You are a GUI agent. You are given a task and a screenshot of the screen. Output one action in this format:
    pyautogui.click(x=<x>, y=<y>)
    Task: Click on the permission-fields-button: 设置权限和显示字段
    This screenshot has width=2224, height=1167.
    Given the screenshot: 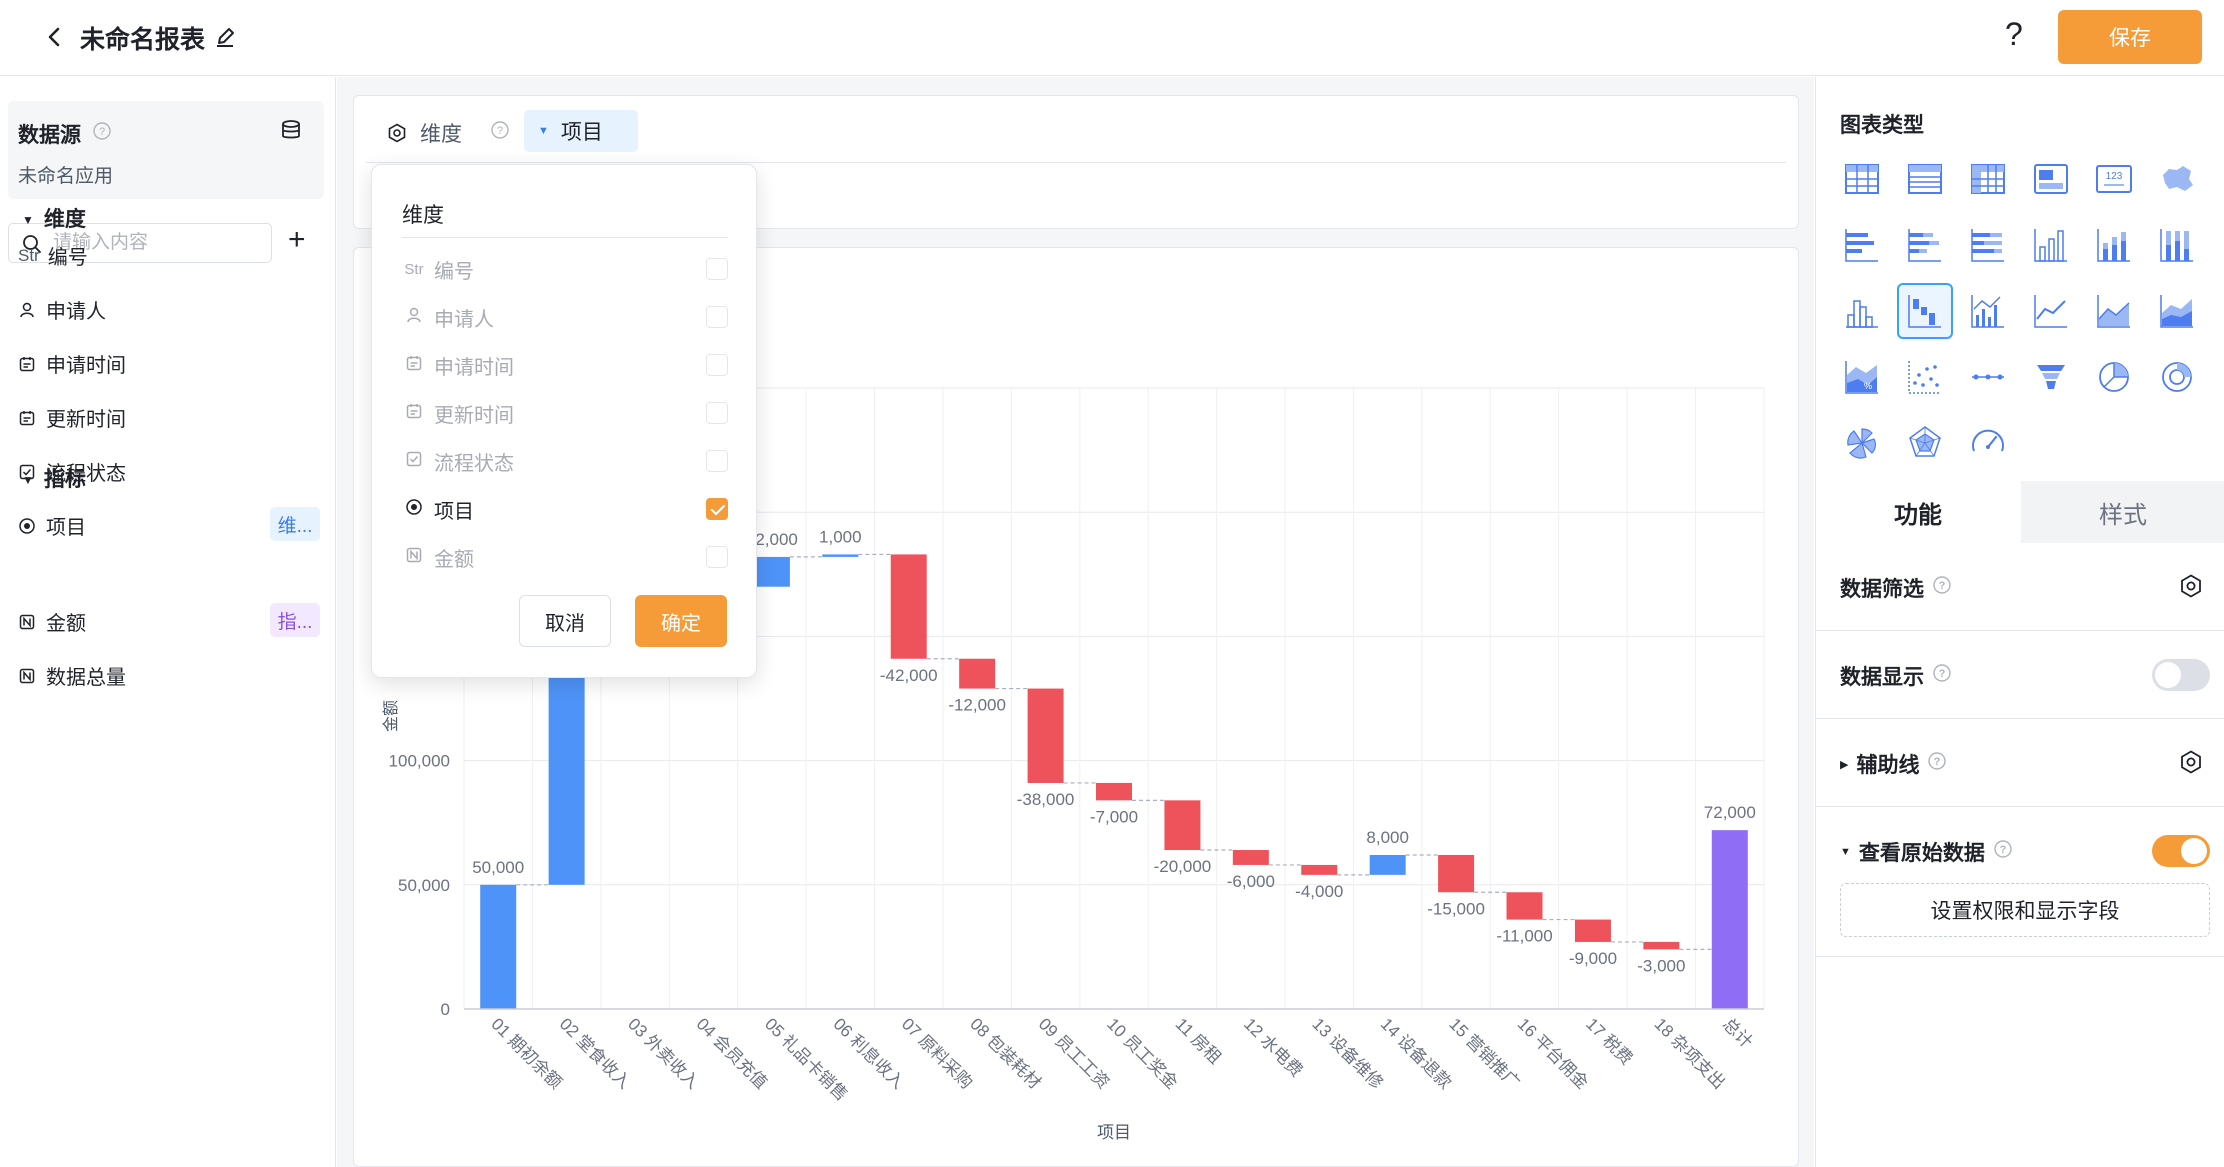 What is the action you would take?
    pyautogui.click(x=2025, y=910)
    